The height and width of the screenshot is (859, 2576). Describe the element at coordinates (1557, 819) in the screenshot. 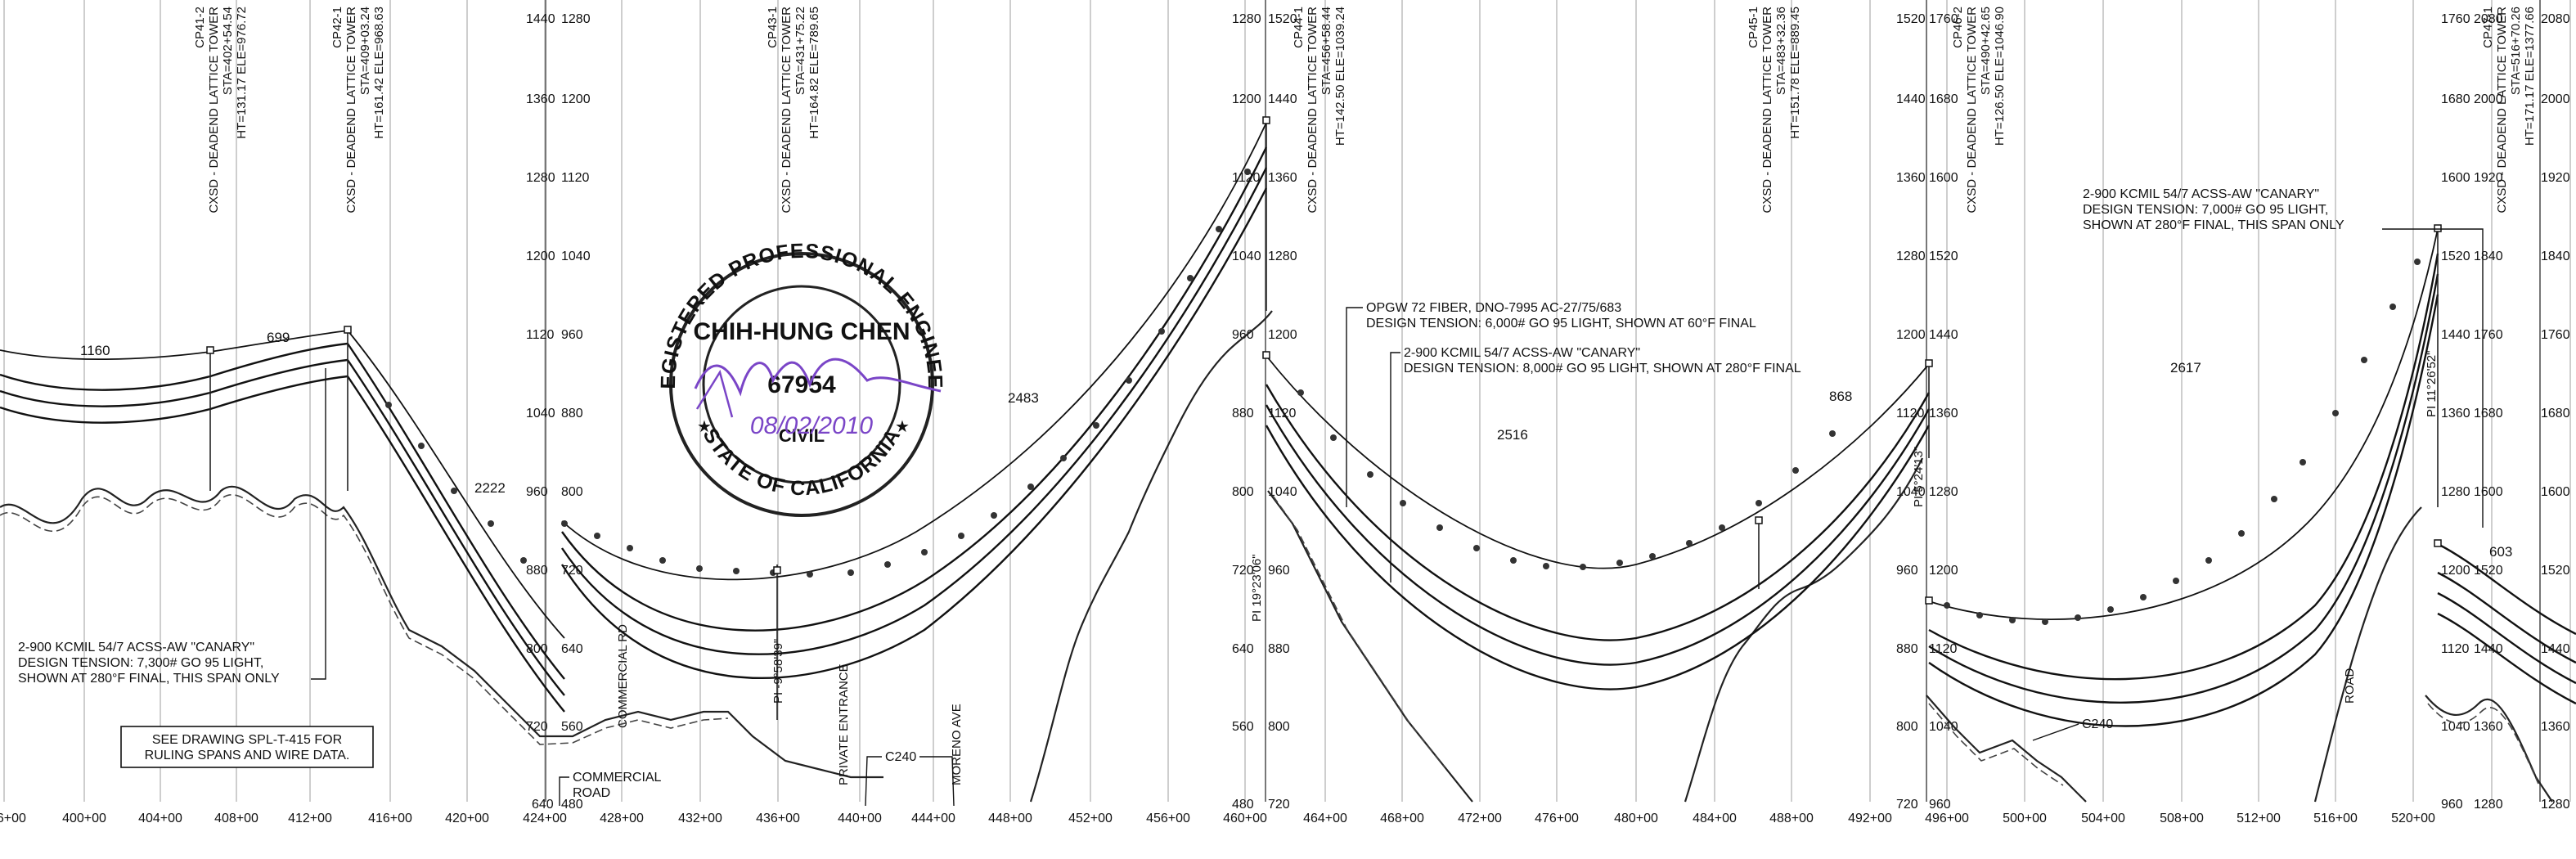

I see `svg-text: 476+00` at that location.